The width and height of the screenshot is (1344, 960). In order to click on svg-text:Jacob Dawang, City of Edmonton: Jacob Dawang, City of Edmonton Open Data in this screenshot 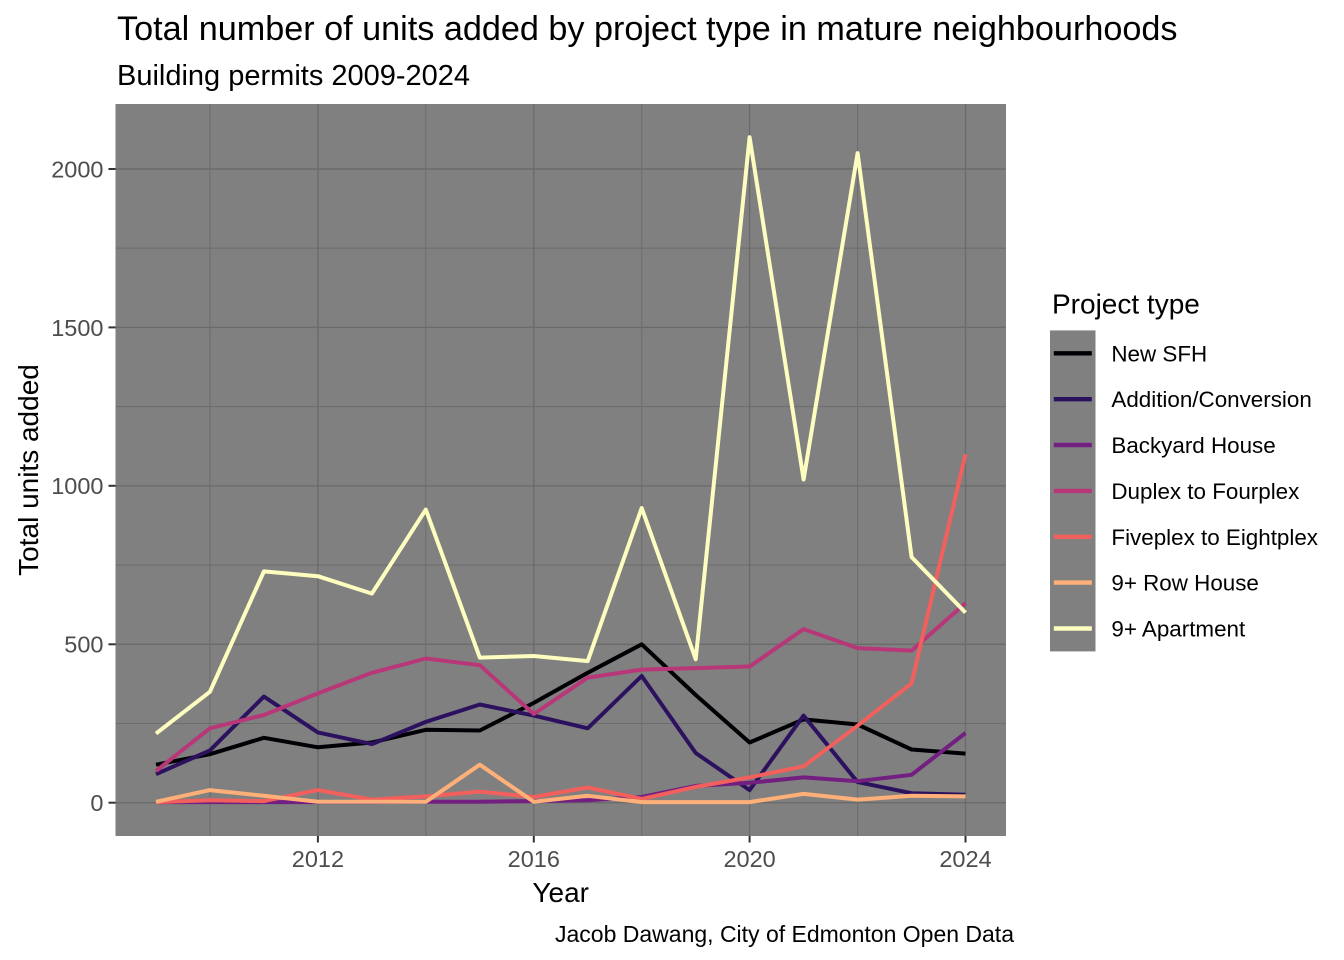, I will do `click(784, 934)`.